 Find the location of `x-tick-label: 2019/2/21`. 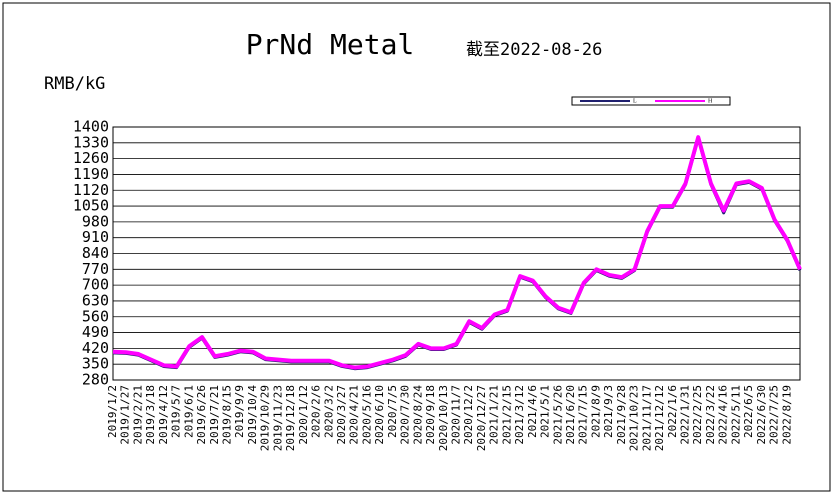

x-tick-label: 2019/2/21 is located at coordinates (137, 415).